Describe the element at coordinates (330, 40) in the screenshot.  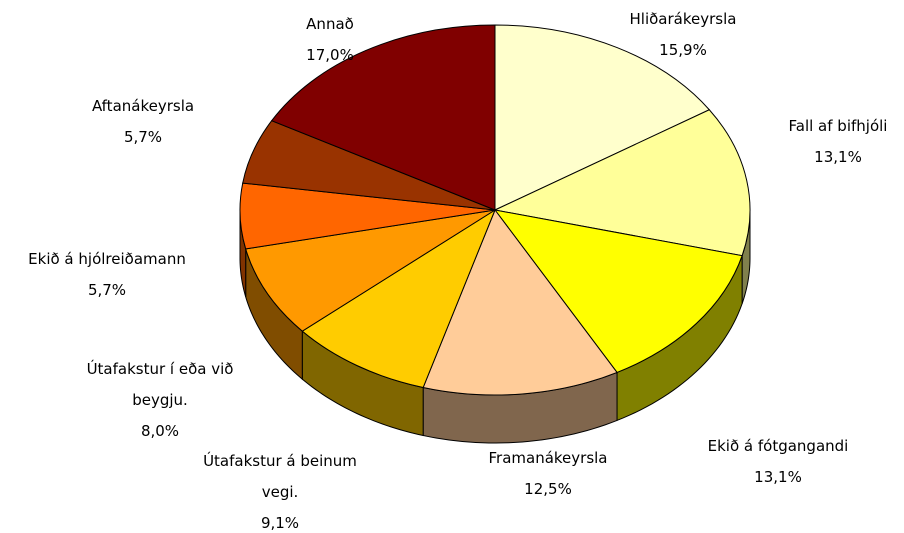
I see `slice-label: Annað 17,0%` at that location.